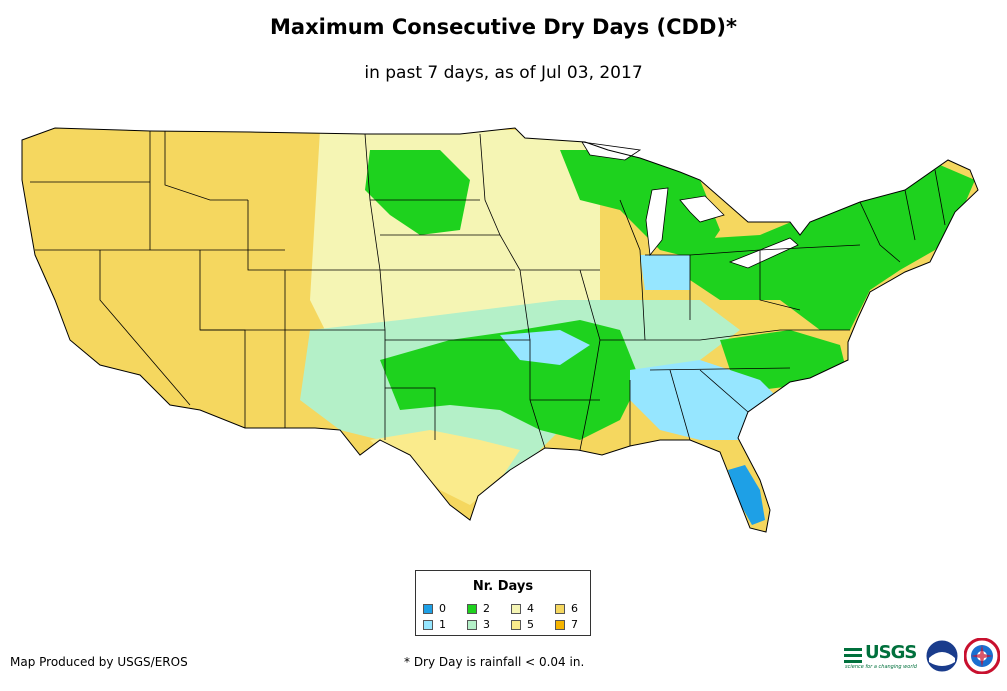 This screenshot has width=1007, height=691. What do you see at coordinates (924, 658) in the screenshot?
I see `agency-logos: USGS science for a changing world` at bounding box center [924, 658].